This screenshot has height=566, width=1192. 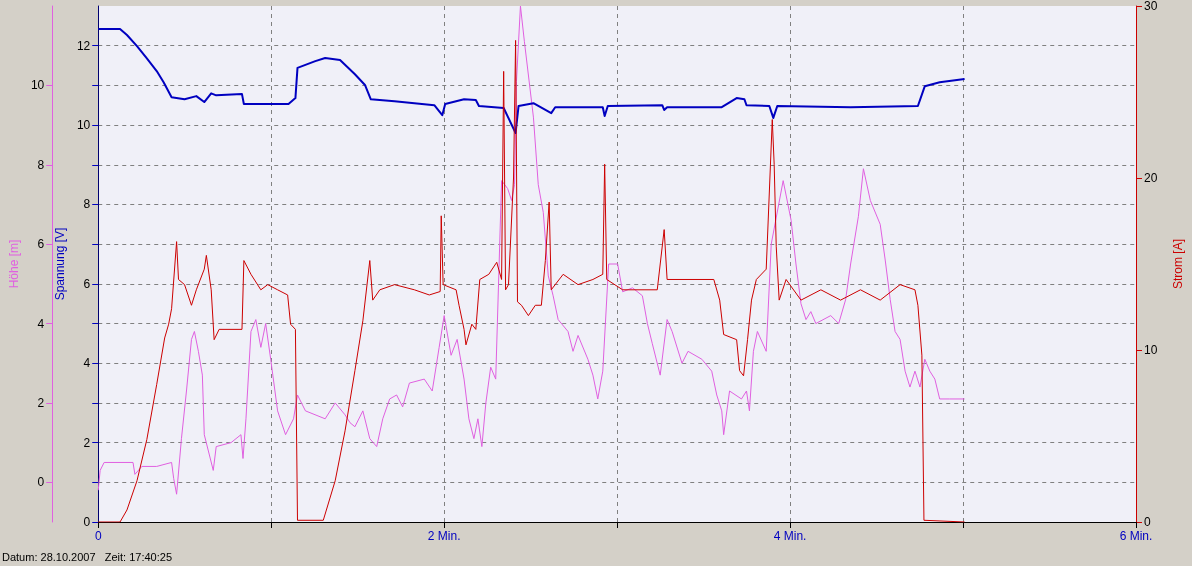 What do you see at coordinates (1151, 178) in the screenshot?
I see `y2-tick-label: 20` at bounding box center [1151, 178].